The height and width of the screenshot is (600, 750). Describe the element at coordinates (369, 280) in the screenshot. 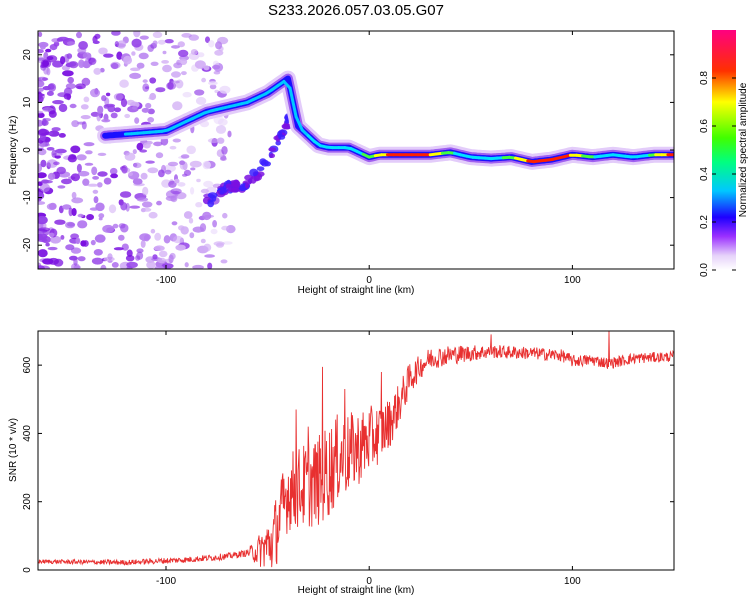

I see `spectrogram-xtick-label: 0` at that location.